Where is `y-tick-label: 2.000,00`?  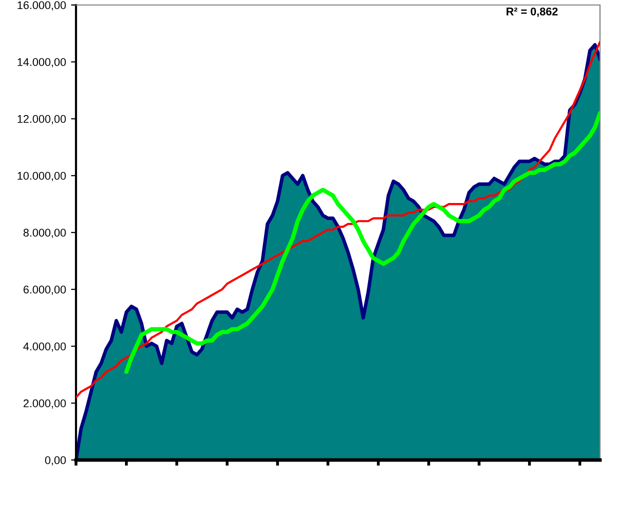 y-tick-label: 2.000,00 is located at coordinates (45, 404).